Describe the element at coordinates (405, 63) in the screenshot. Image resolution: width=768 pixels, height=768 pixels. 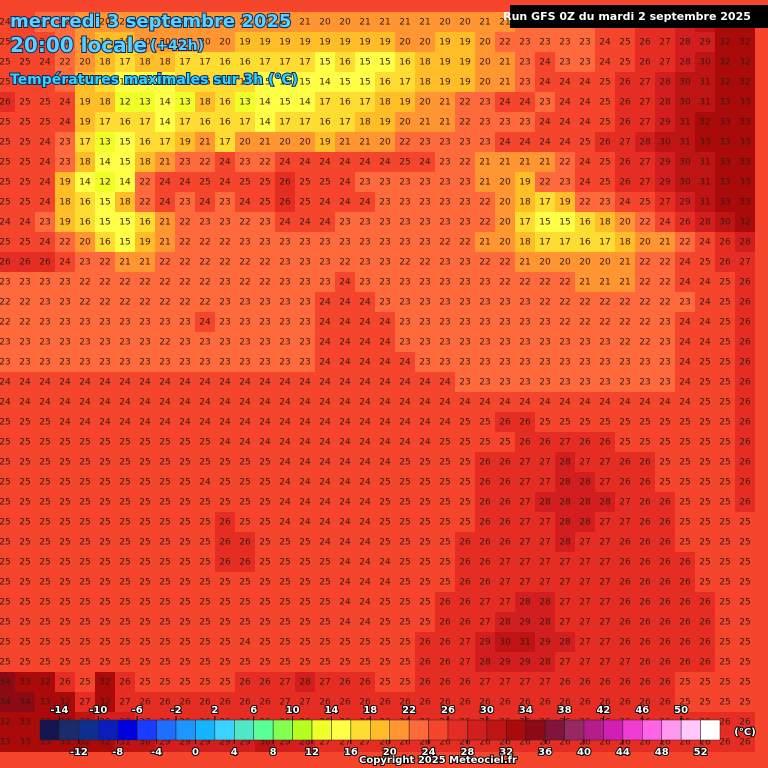
I see `cell-value: 16` at that location.